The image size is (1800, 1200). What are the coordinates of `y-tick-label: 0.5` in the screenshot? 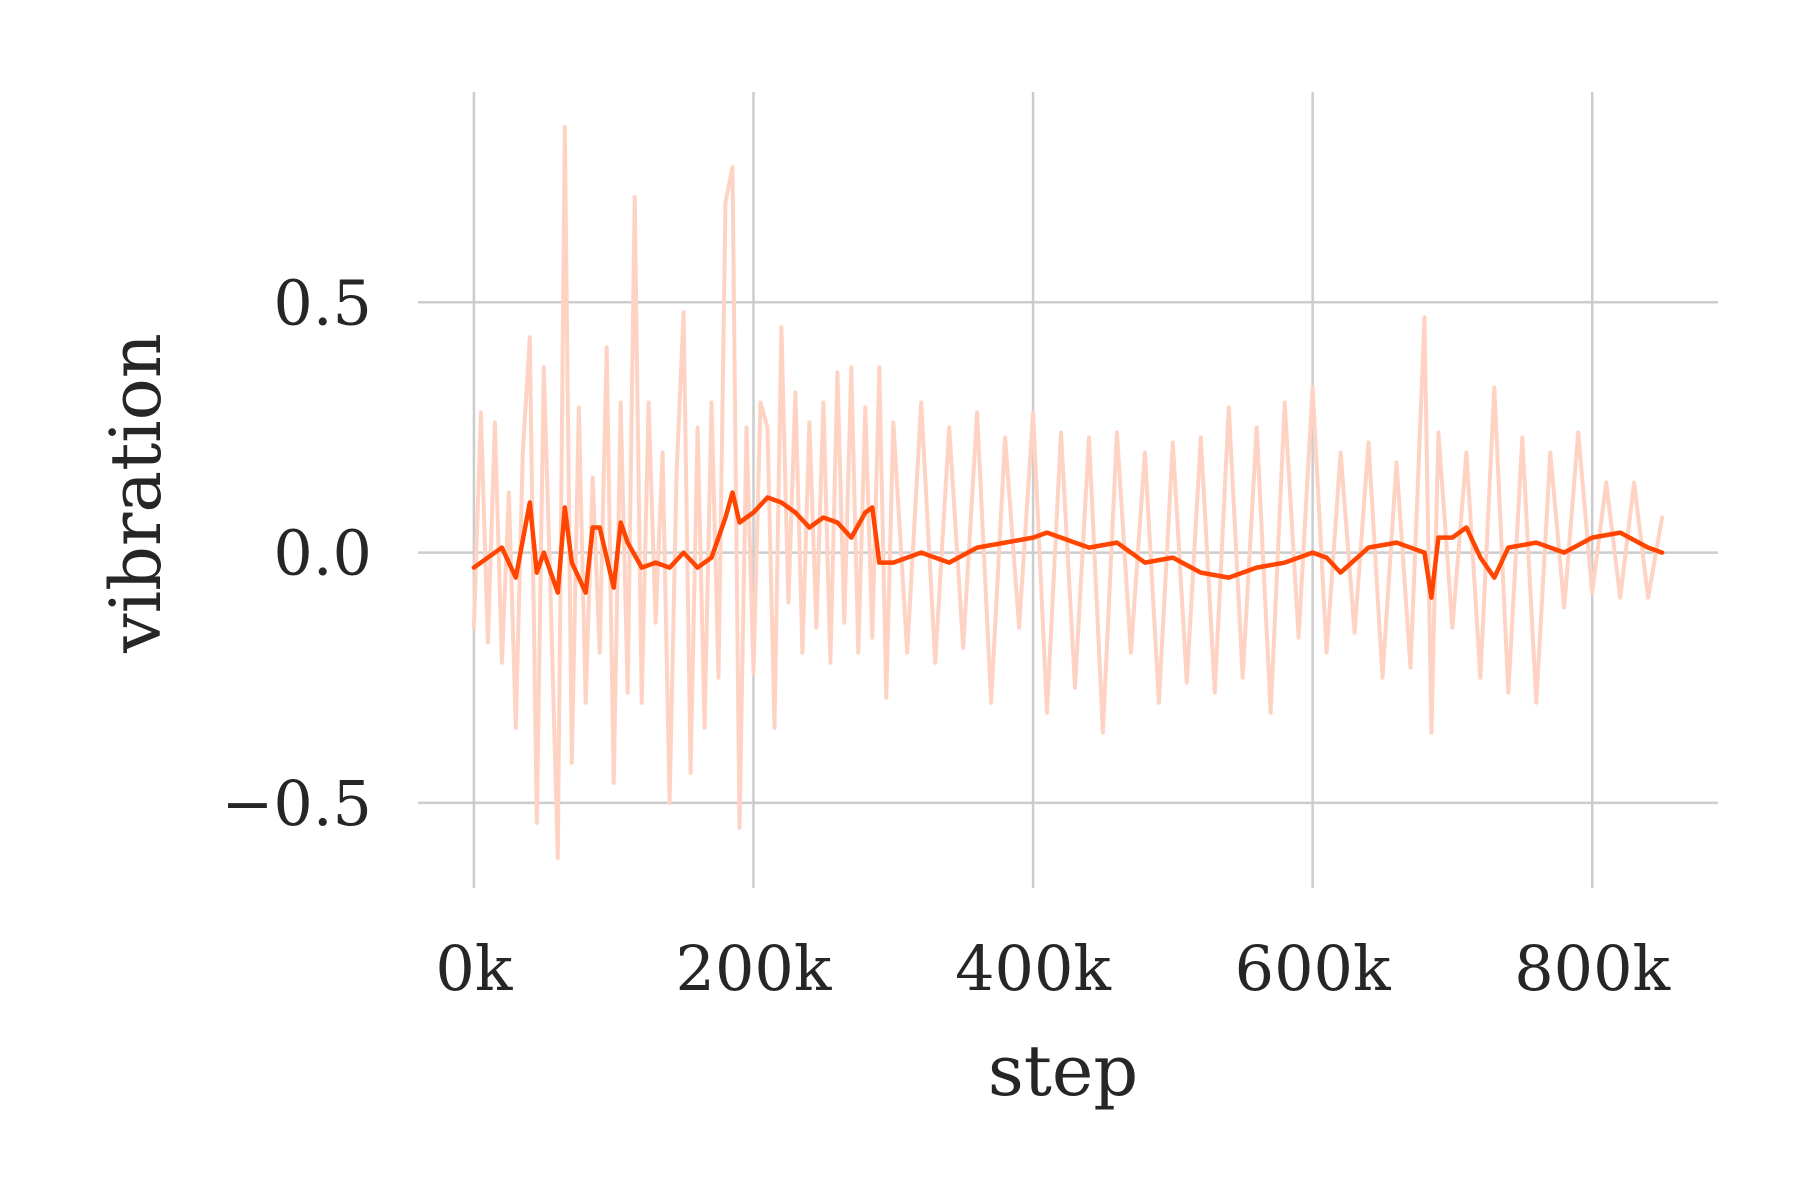 It's located at (322, 302).